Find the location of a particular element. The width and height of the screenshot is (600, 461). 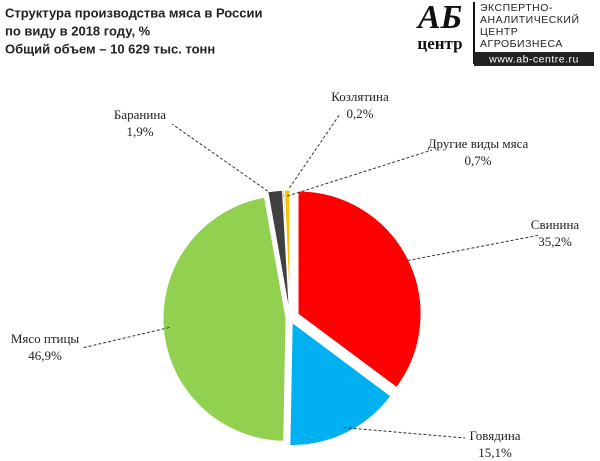

value-label: 1,9% is located at coordinates (139, 131).